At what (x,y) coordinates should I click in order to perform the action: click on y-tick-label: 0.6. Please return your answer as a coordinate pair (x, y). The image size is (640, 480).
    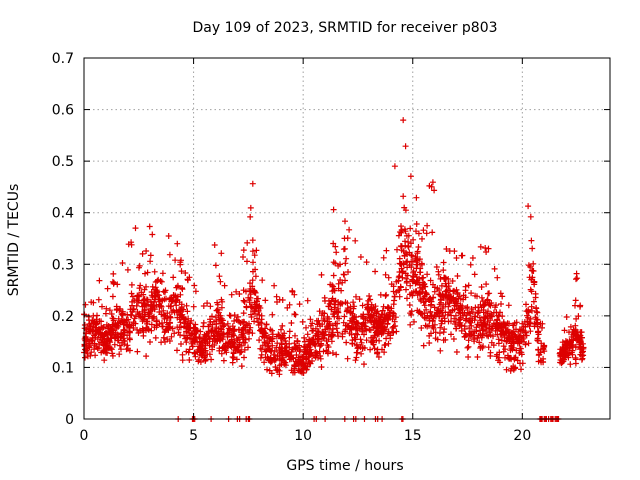
    Looking at the image, I should click on (63, 111).